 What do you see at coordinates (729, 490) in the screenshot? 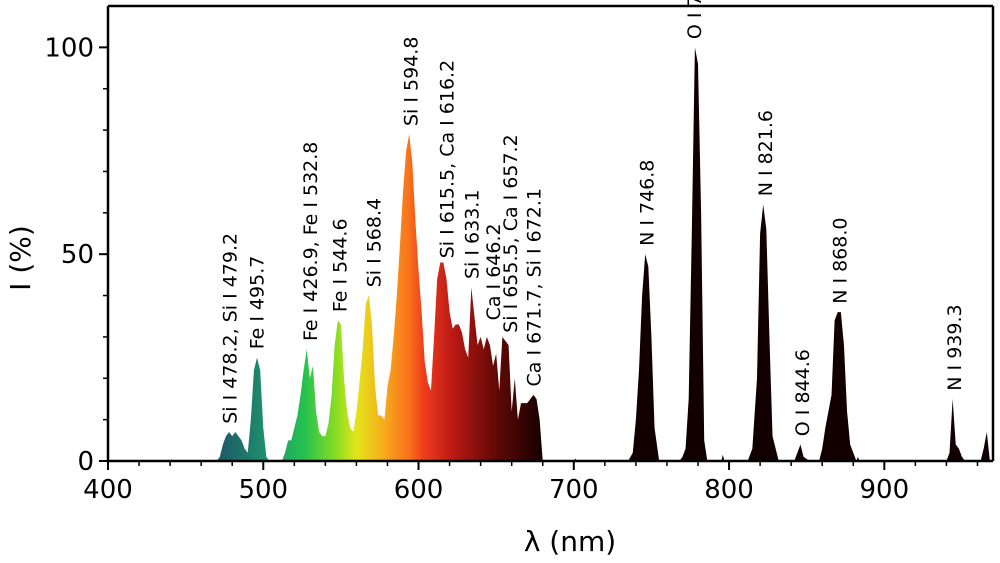
I see `x-tick-label: 800` at bounding box center [729, 490].